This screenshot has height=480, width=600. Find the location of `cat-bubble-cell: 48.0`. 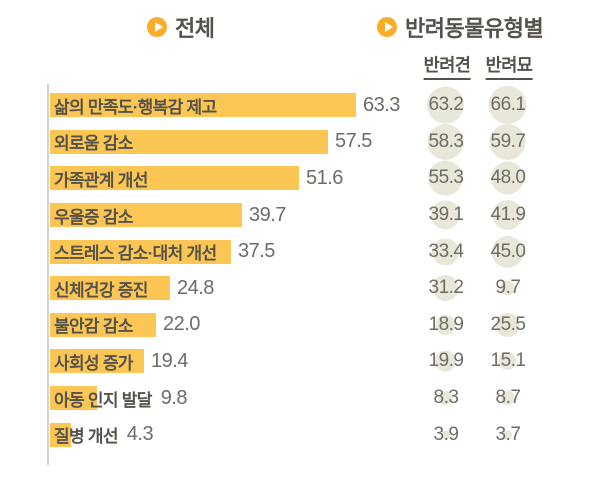

cat-bubble-cell: 48.0 is located at coordinates (508, 178).